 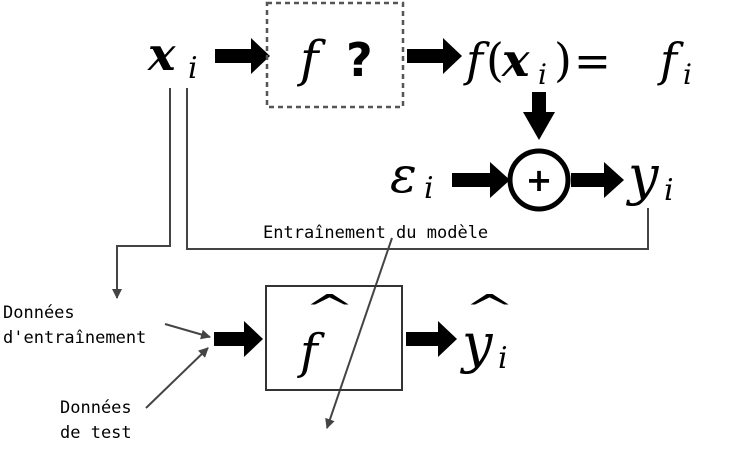 What do you see at coordinates (481, 180) in the screenshot?
I see `arrow-noise-to-sum` at bounding box center [481, 180].